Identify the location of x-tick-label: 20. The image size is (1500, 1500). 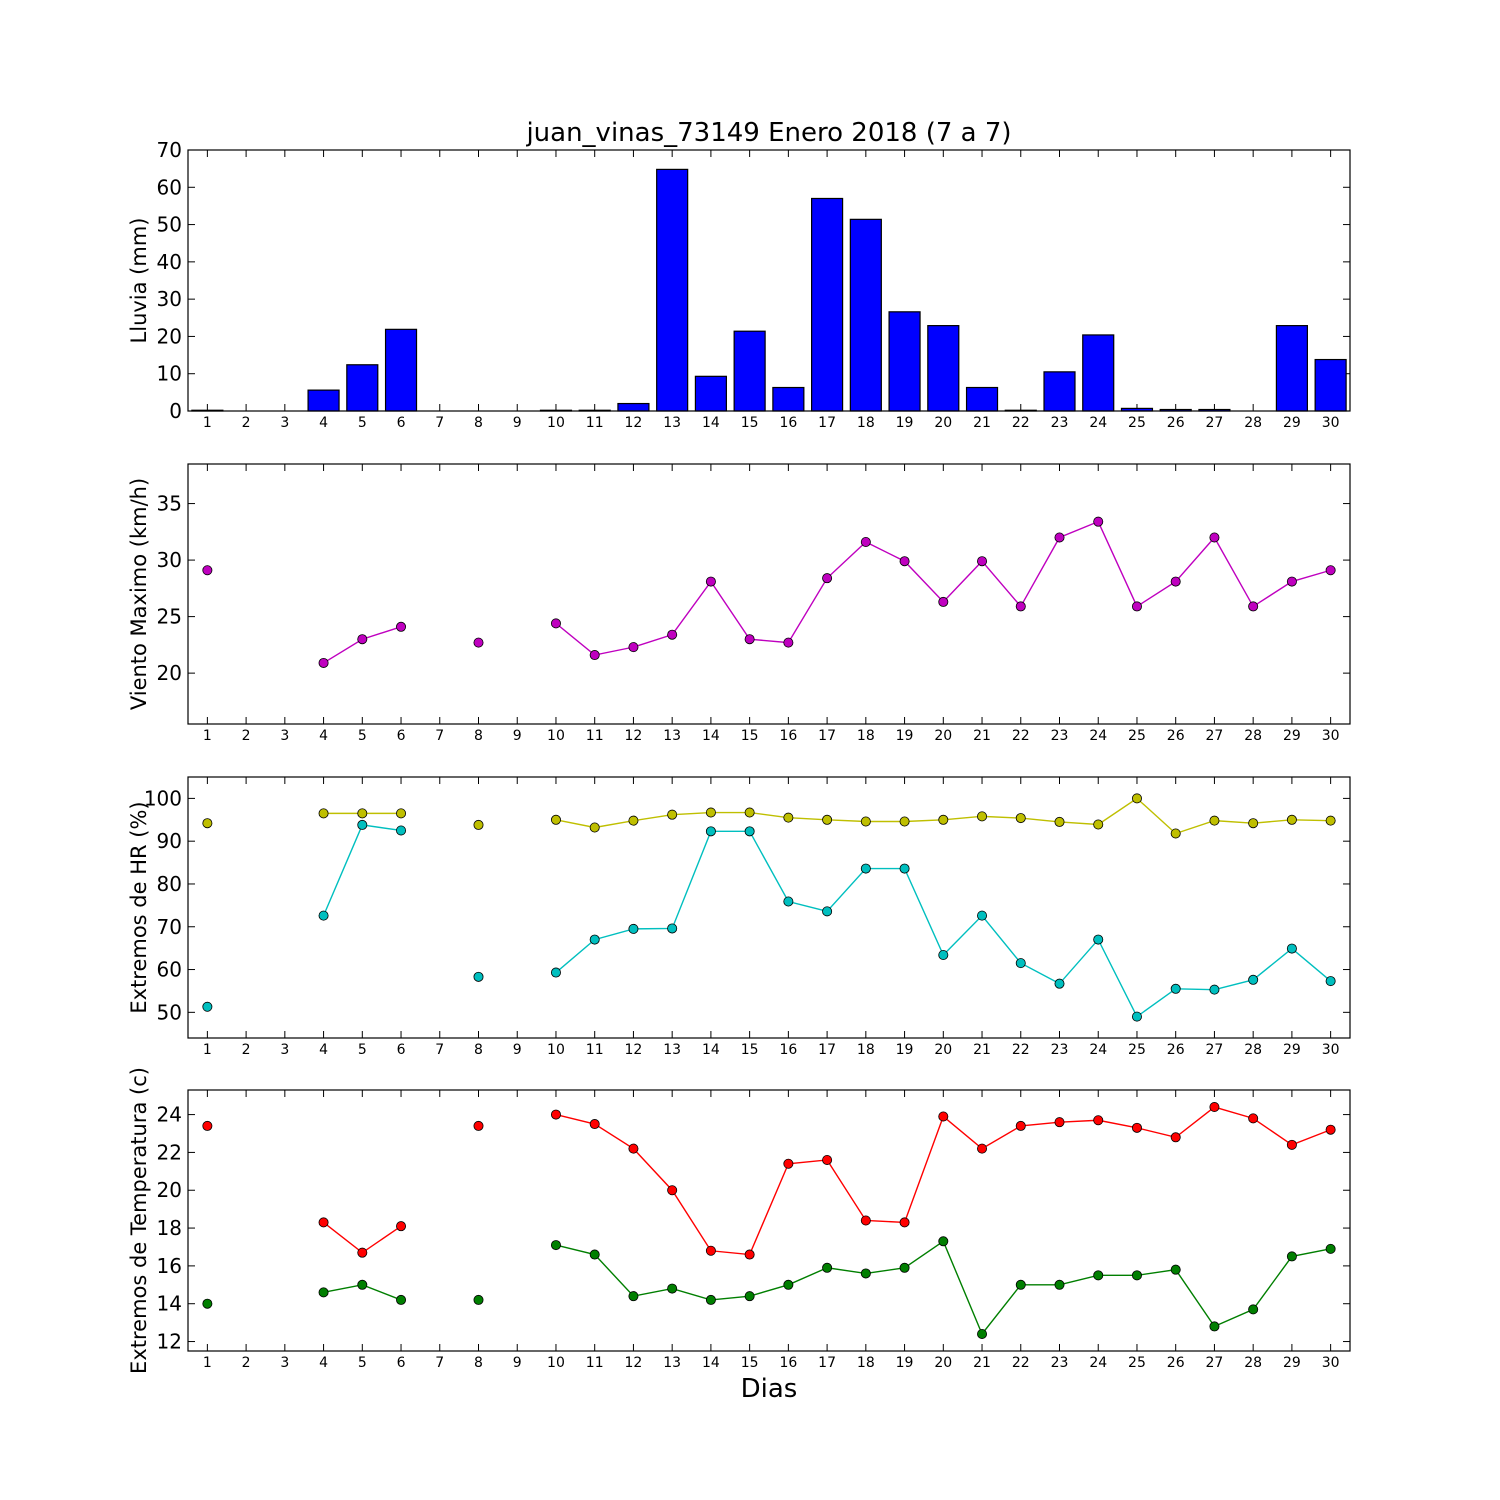
(943, 423).